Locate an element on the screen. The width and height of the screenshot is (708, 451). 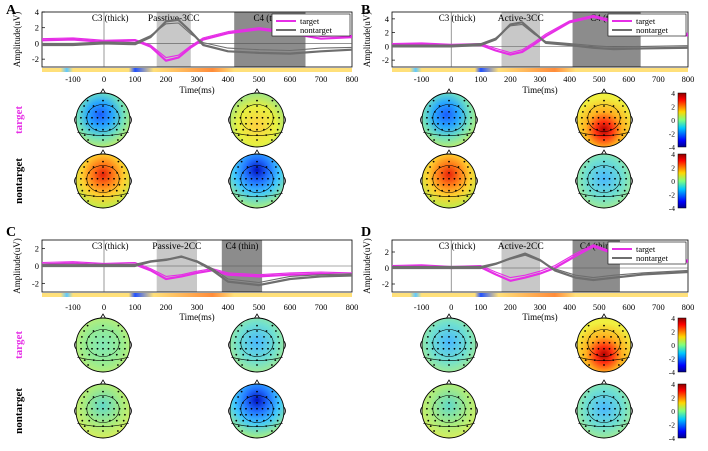
topomap-target-right is located at coordinates (604, 118).